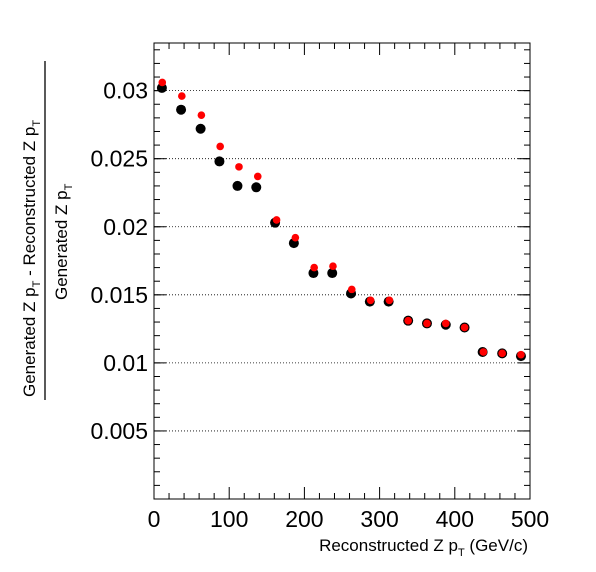 The width and height of the screenshot is (596, 572). I want to click on y-num-part1: Generated Z p, so click(29, 342).